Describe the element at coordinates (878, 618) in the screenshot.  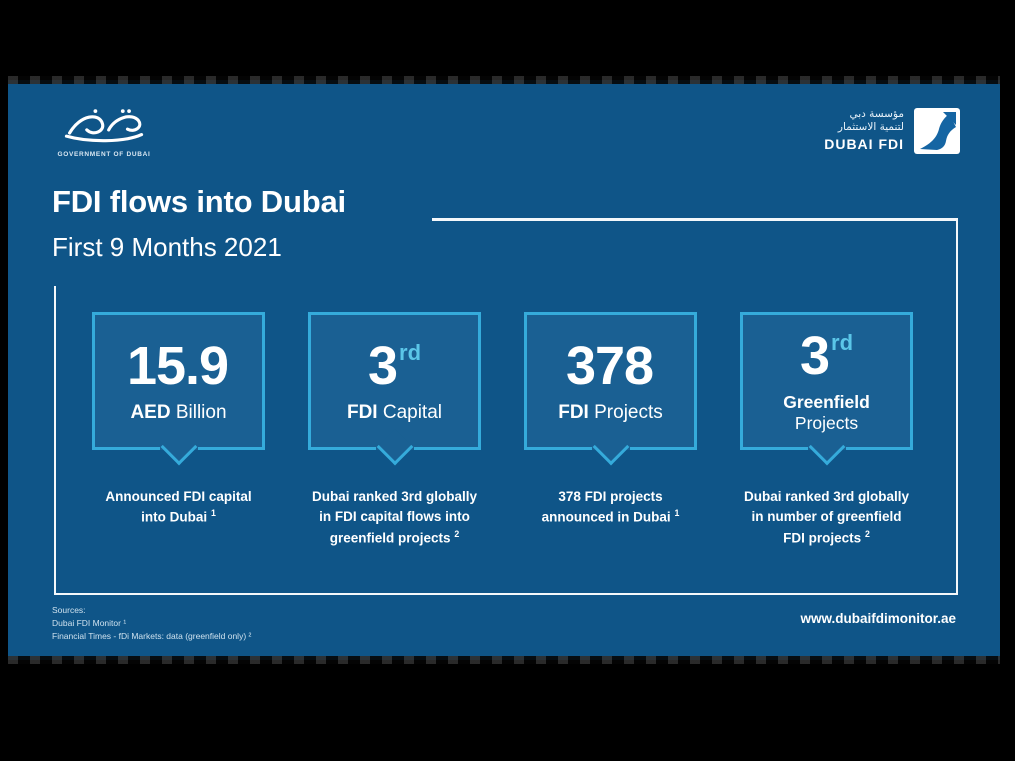
I see `website-url: www.dubaifdimonitor.ae` at that location.